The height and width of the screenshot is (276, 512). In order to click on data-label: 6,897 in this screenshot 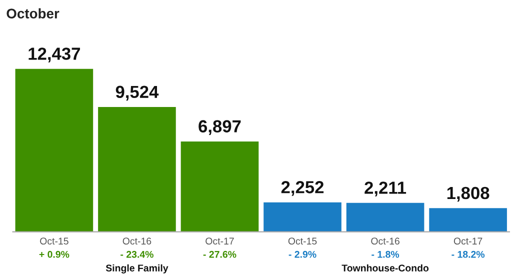, I will do `click(219, 127)`.